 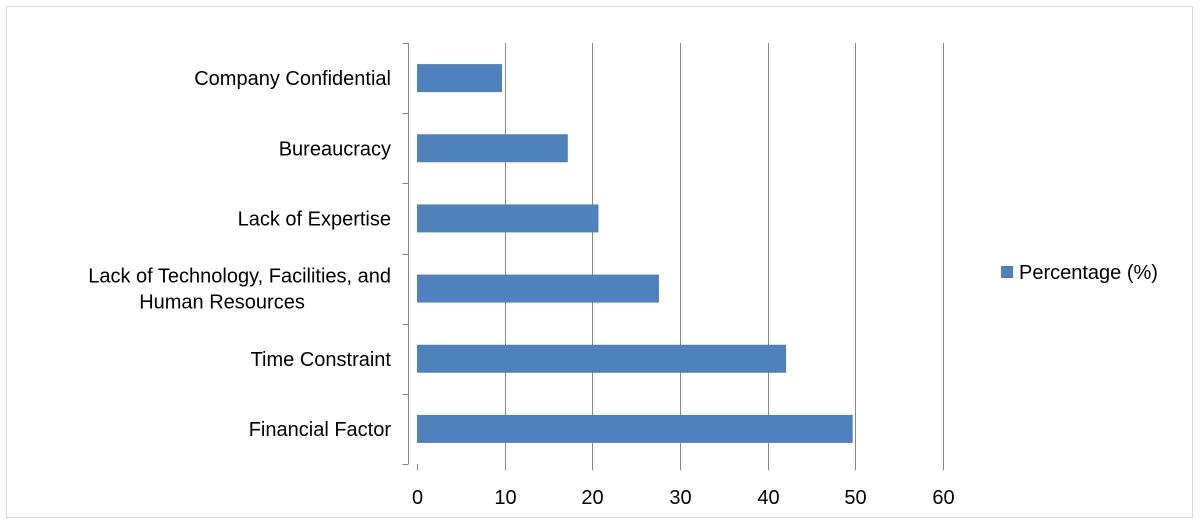 What do you see at coordinates (1007, 272) in the screenshot?
I see `legend-swatch` at bounding box center [1007, 272].